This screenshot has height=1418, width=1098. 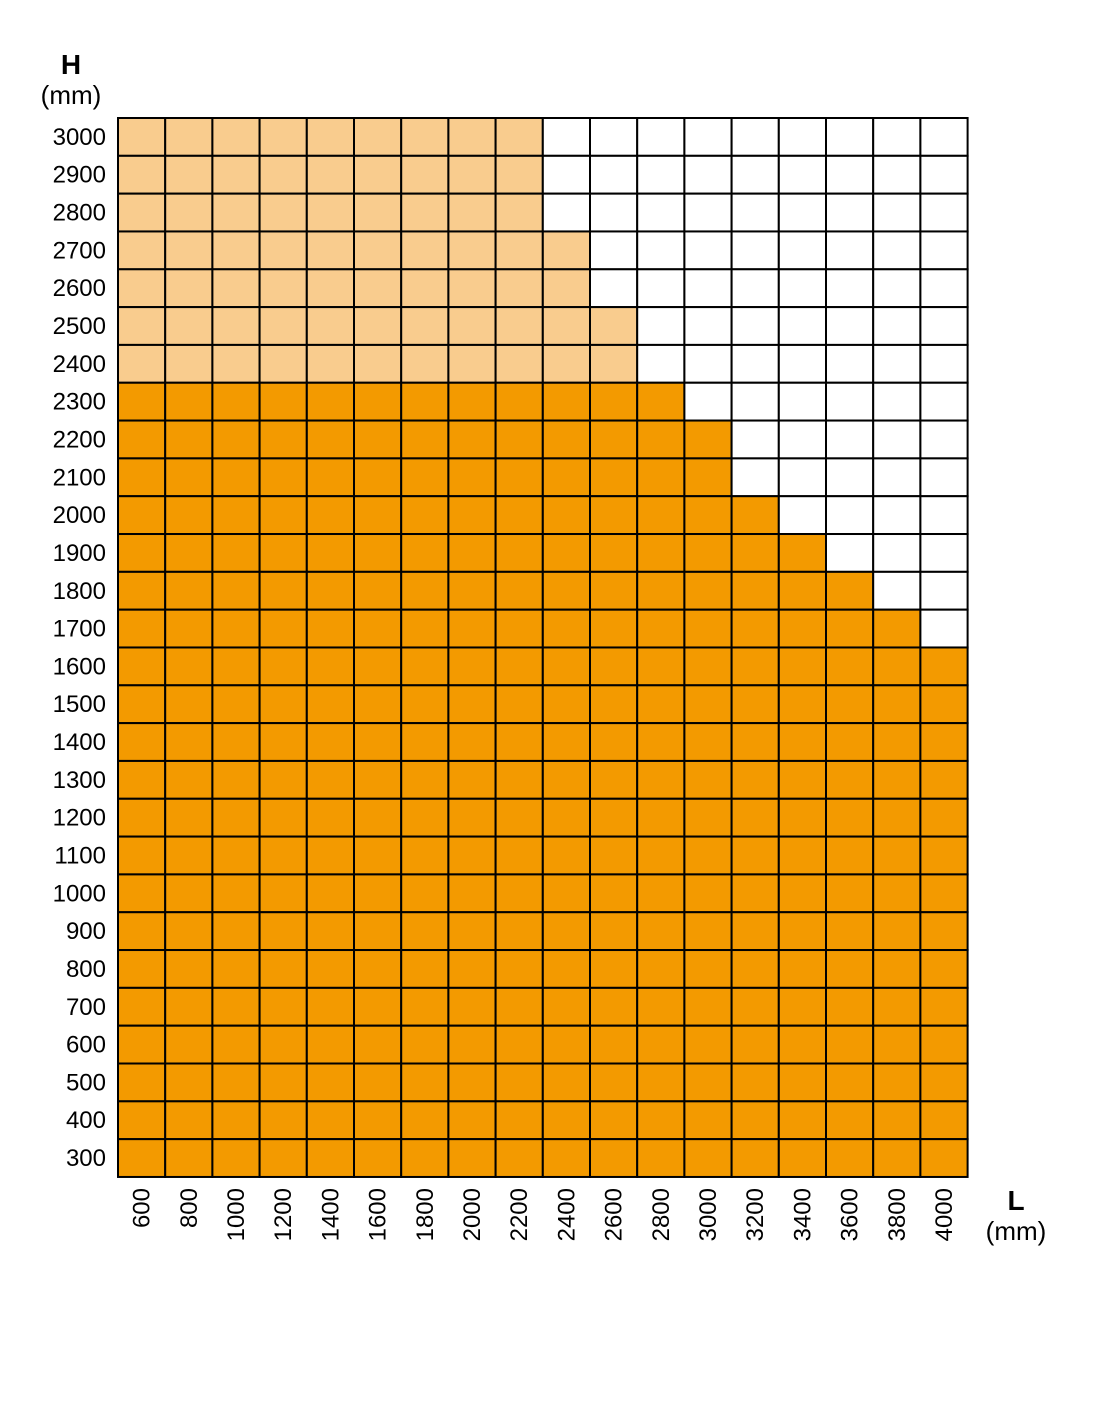 I want to click on cell-l3600-h2700, so click(x=850, y=250).